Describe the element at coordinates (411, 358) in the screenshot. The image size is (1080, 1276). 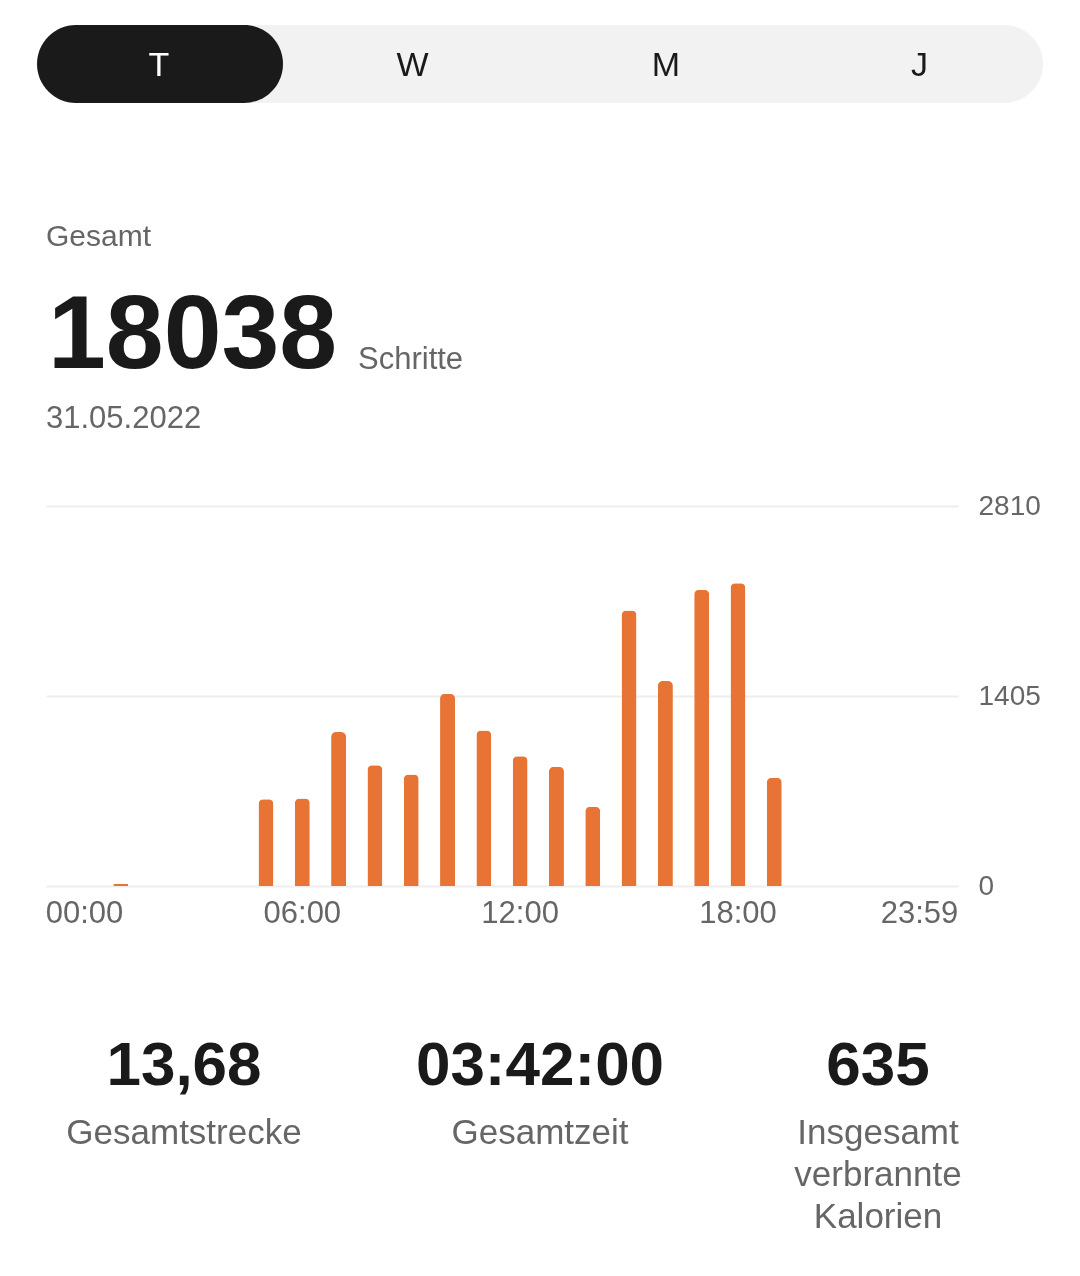
I see `text: Schritte` at that location.